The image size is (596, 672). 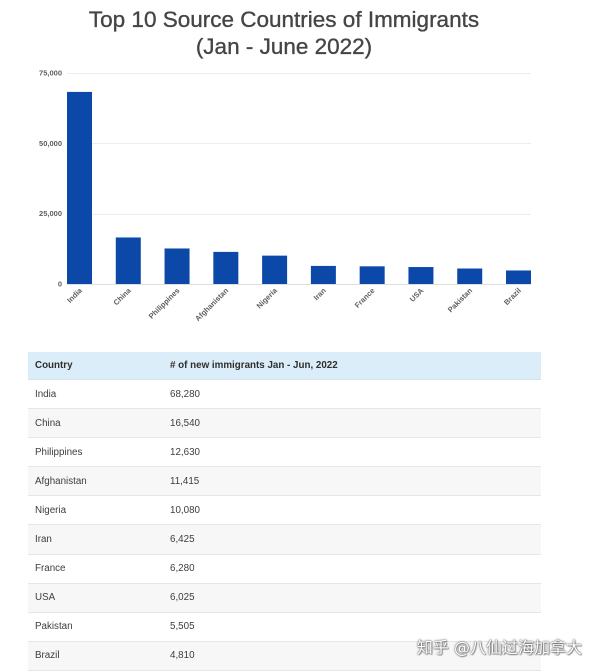 I want to click on x-tick-label-nigeria: Nigeria, so click(x=267, y=297).